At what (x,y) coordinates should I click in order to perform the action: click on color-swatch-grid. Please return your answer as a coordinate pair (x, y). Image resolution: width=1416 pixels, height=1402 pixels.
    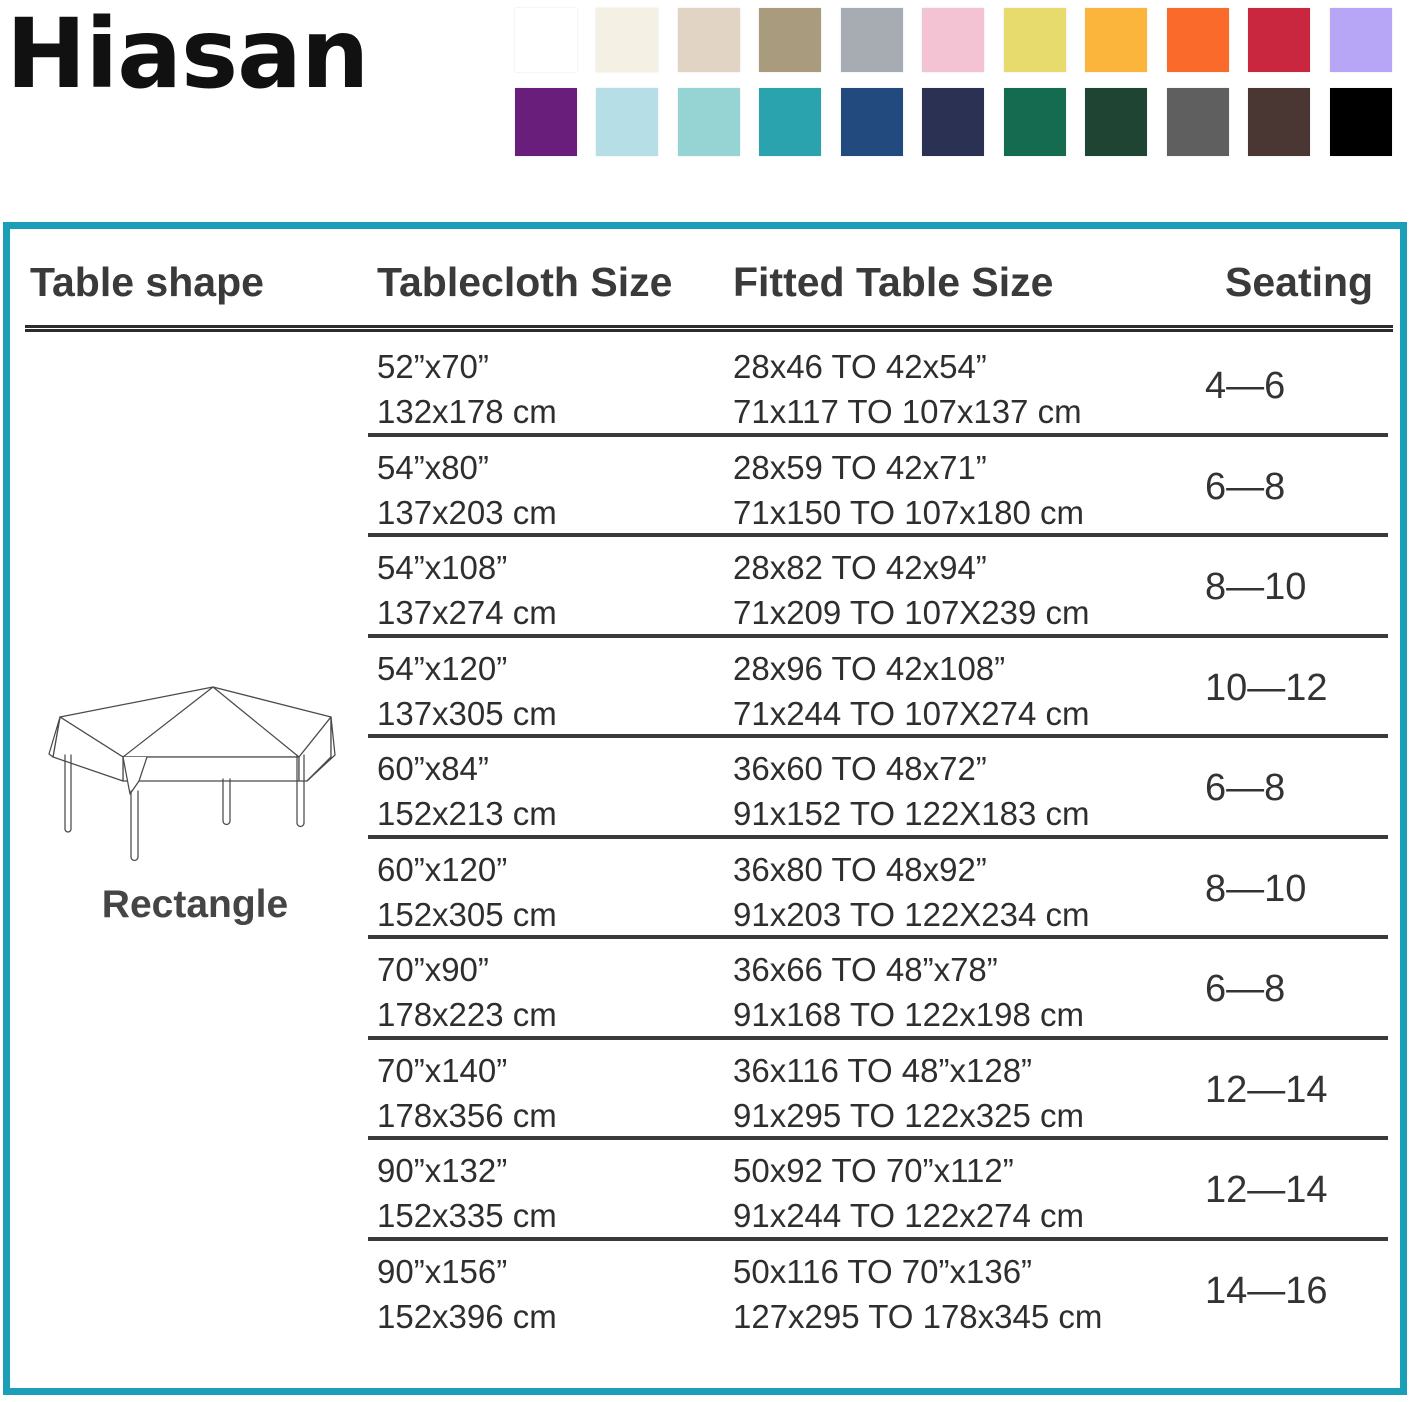
    Looking at the image, I should click on (955, 90).